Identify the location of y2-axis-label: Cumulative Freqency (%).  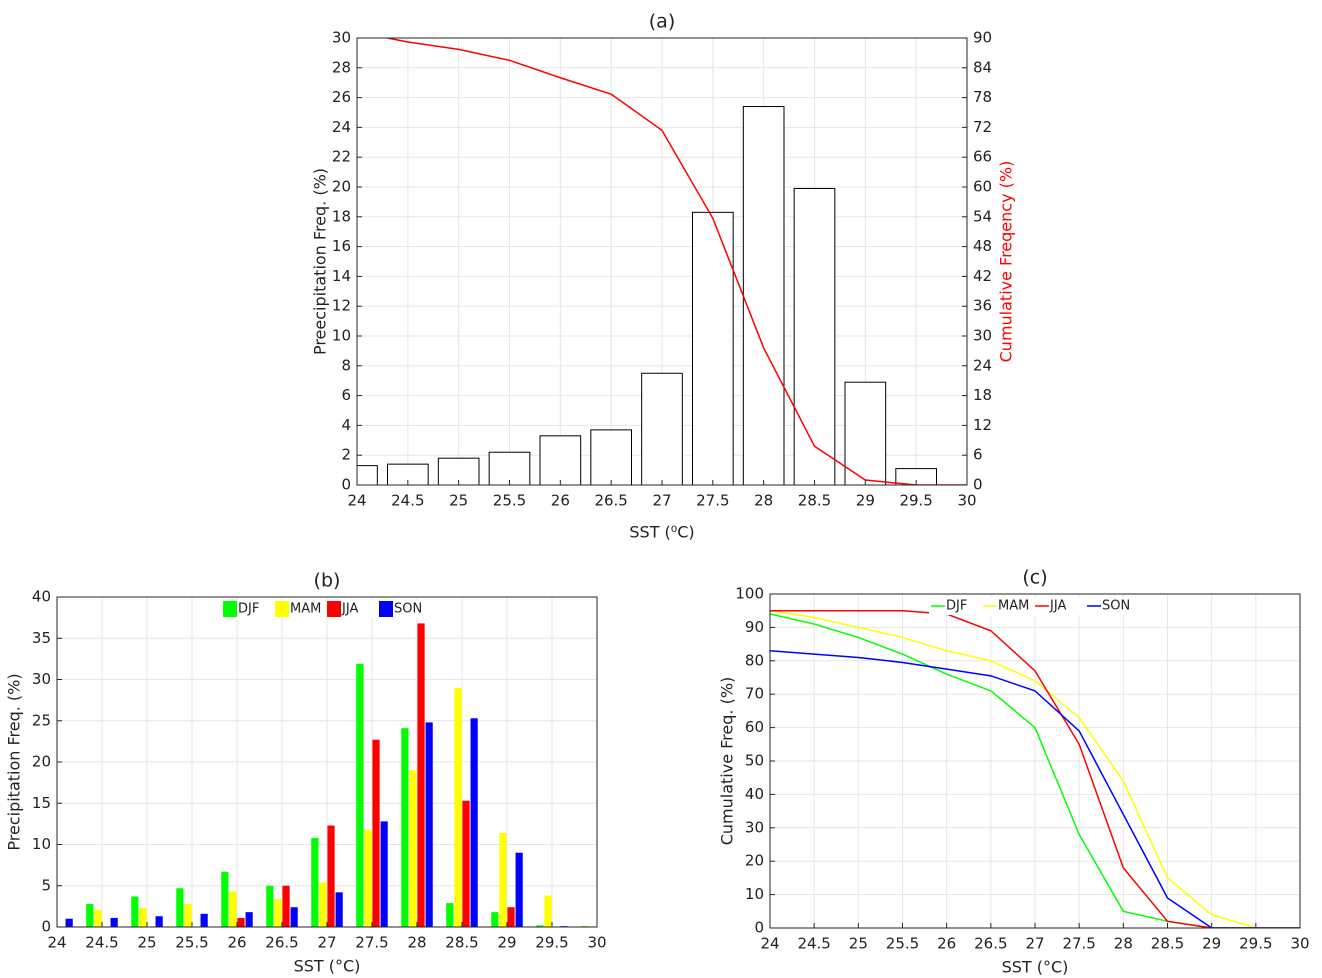
(1006, 262).